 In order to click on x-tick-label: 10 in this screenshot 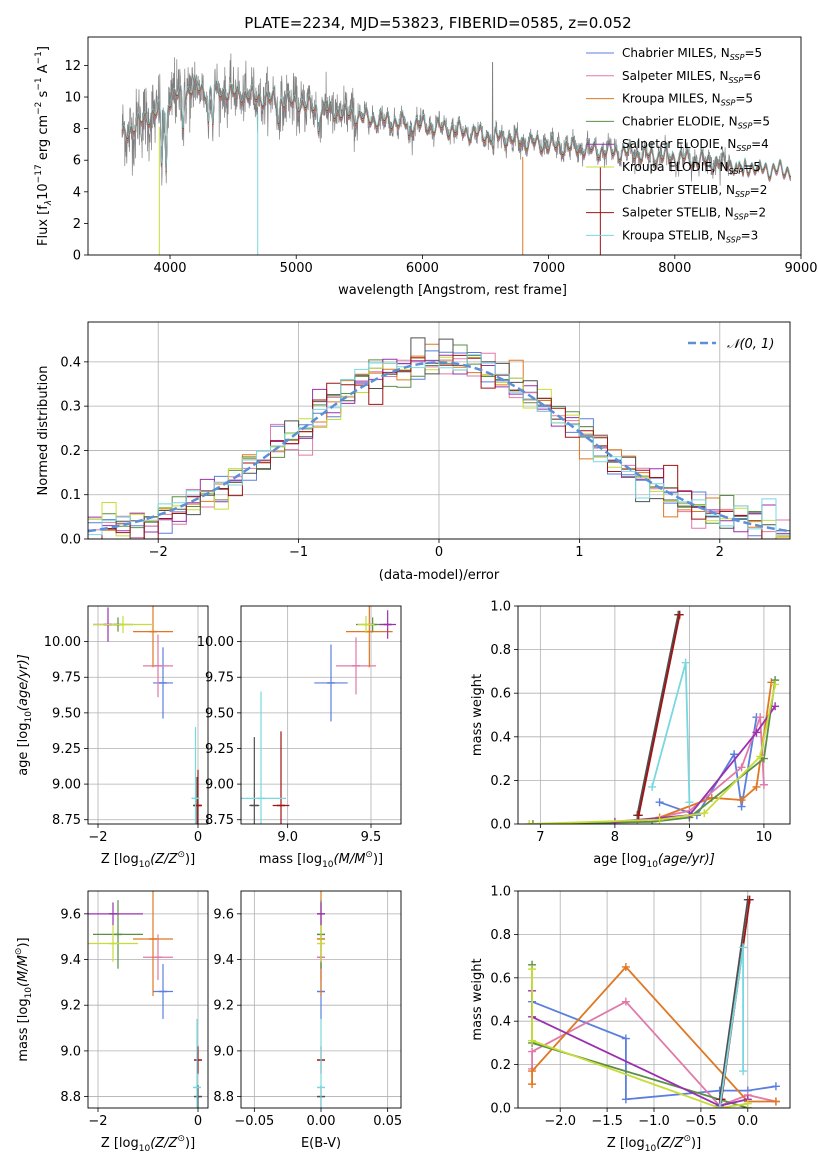, I will do `click(764, 837)`.